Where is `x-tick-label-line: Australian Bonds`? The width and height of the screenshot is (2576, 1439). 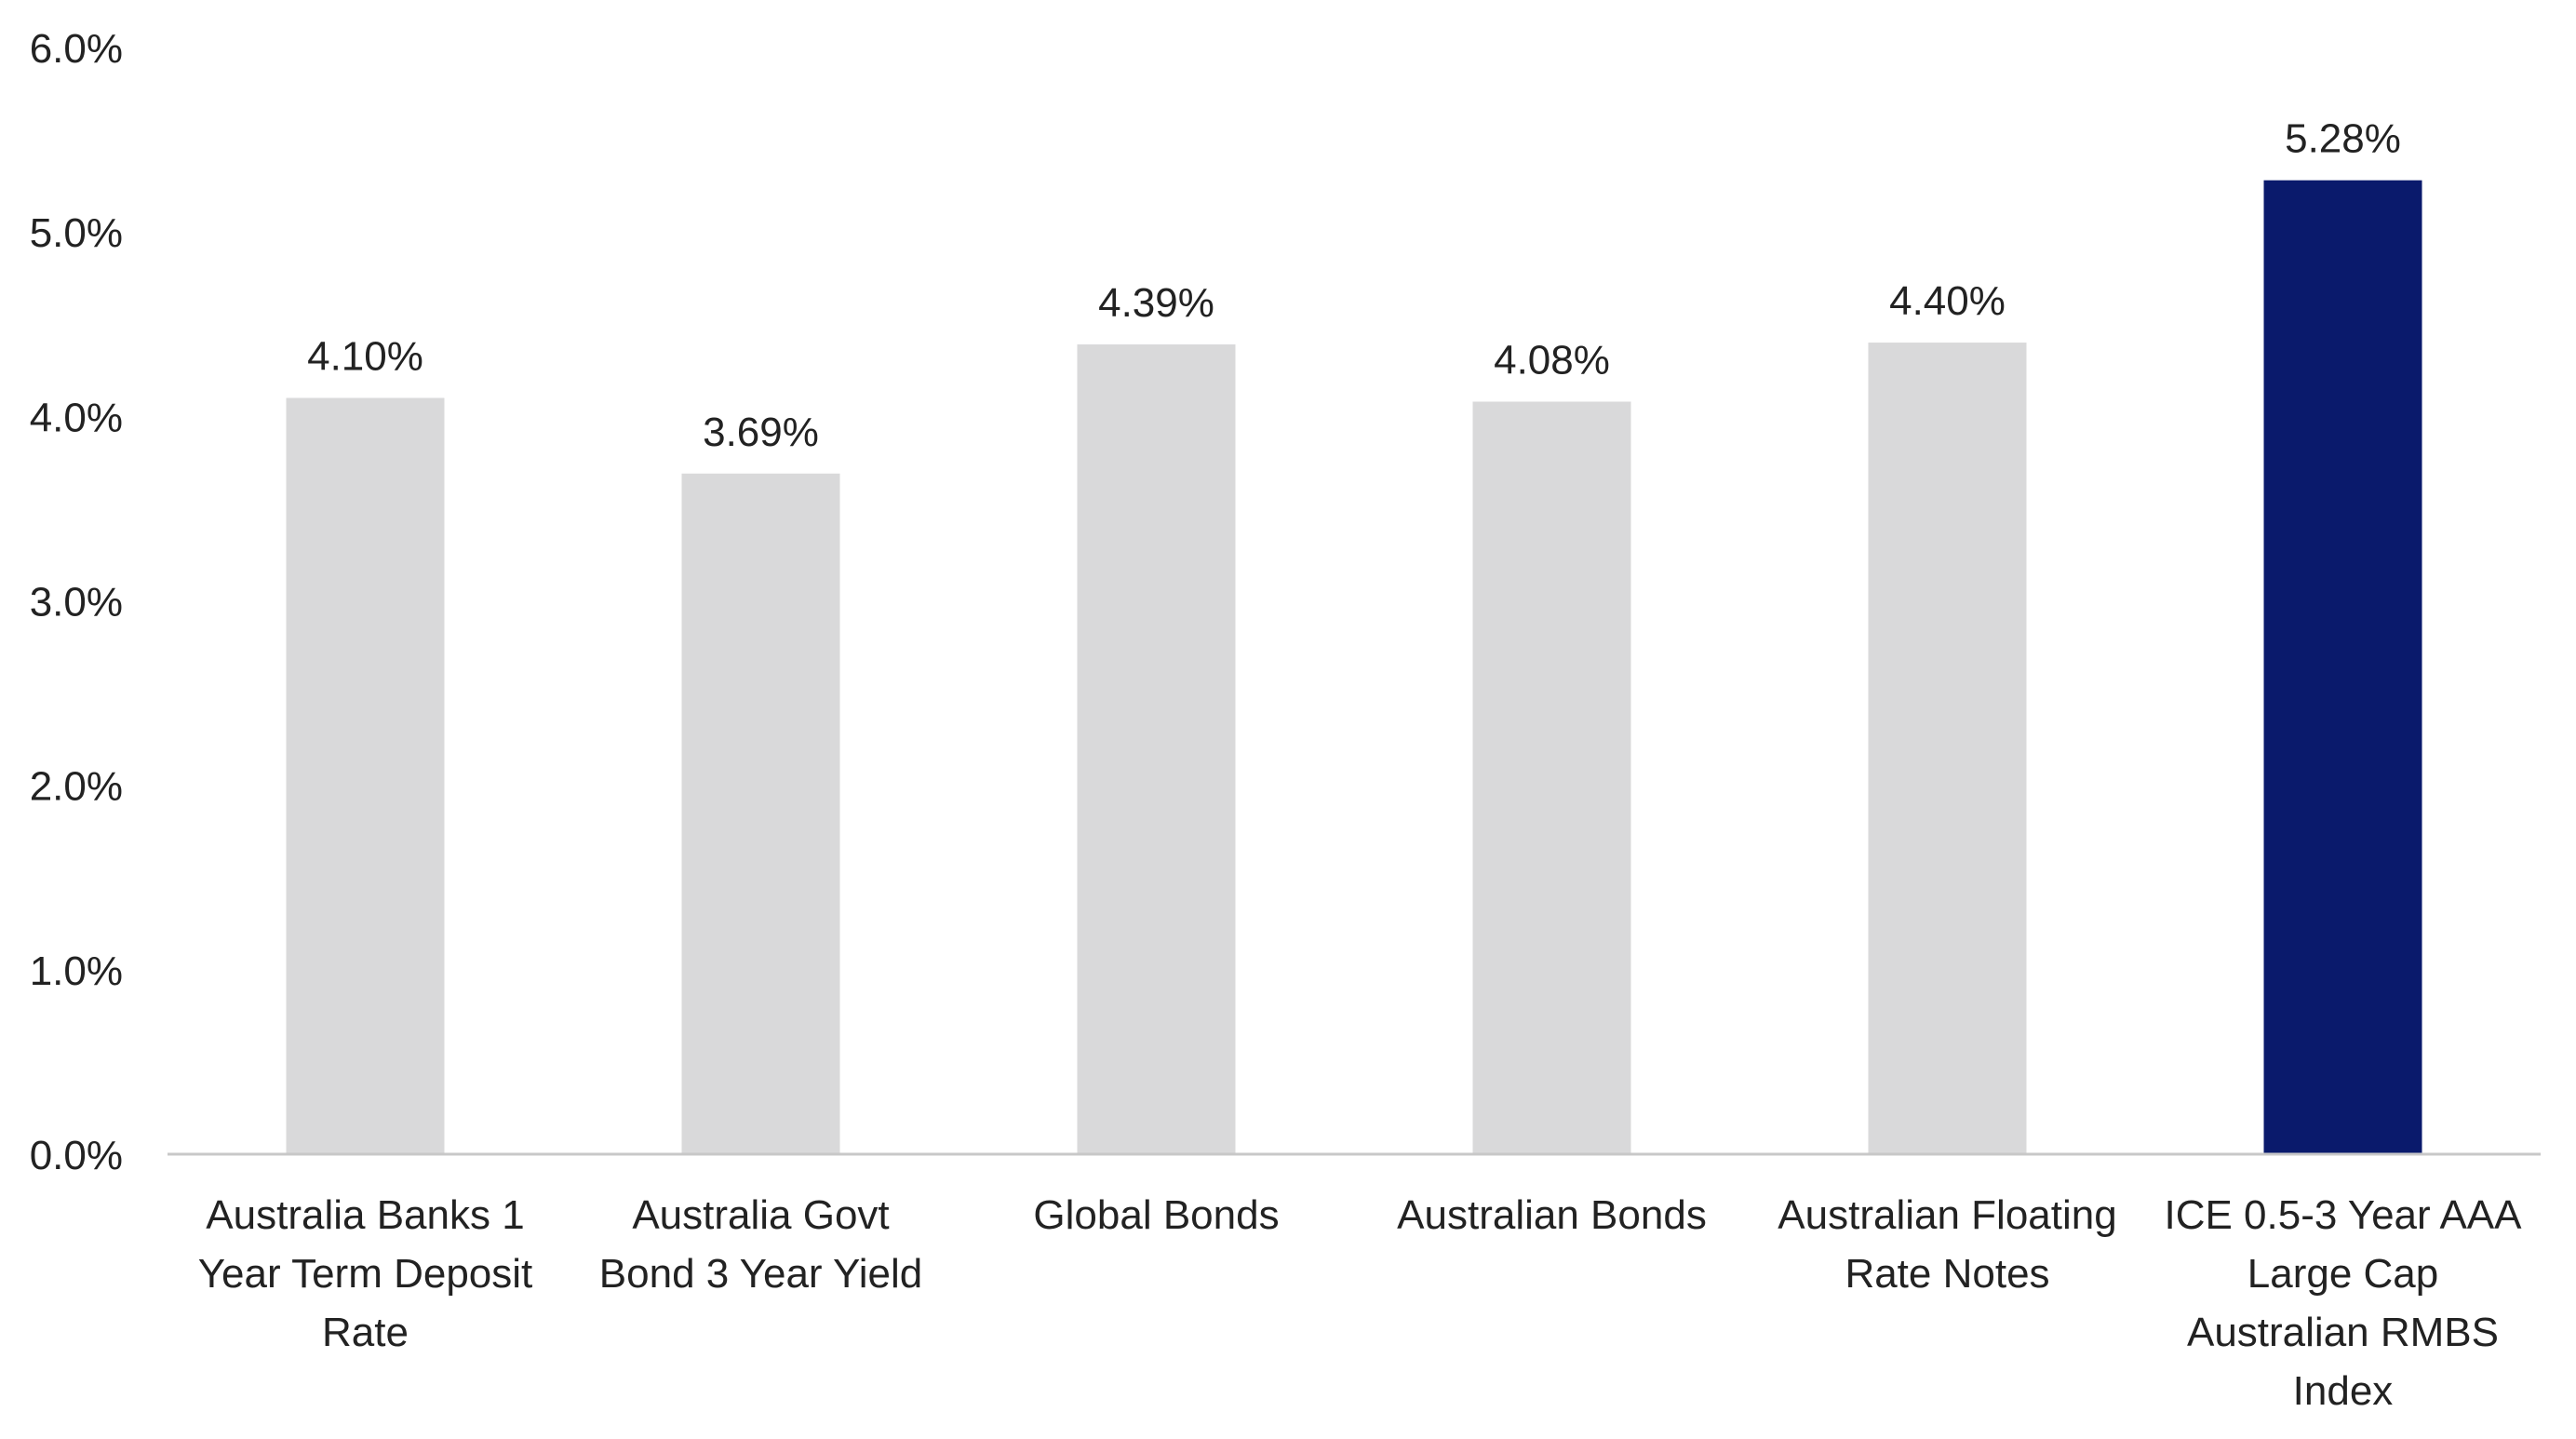
x-tick-label-line: Australian Bonds is located at coordinates (1552, 1215).